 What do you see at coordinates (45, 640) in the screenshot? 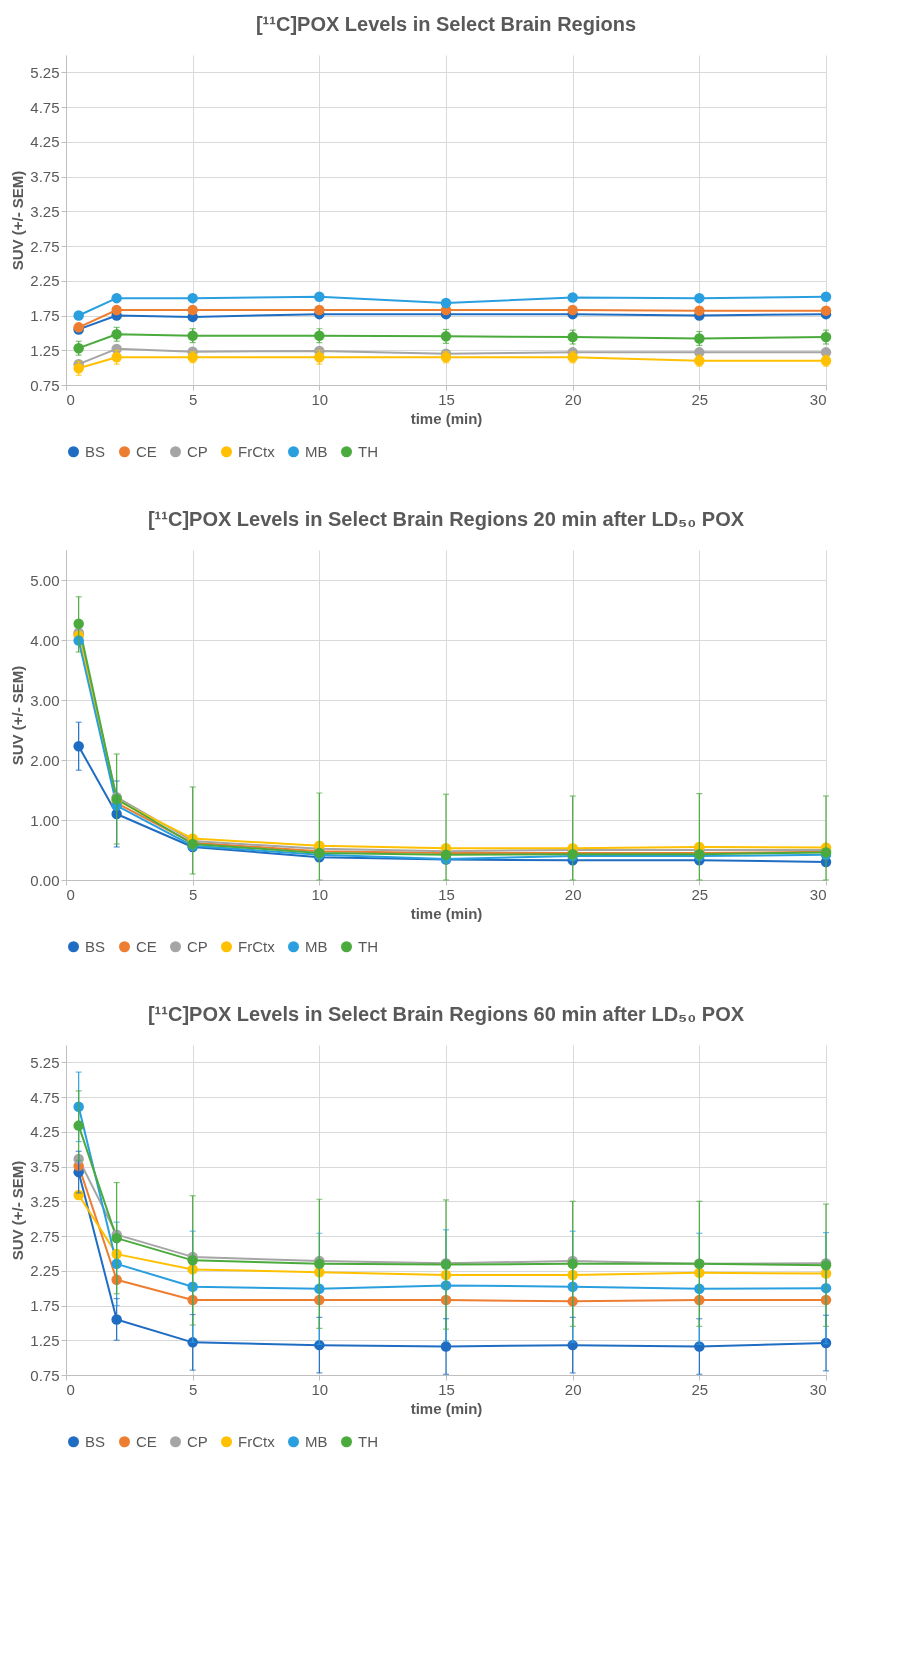
I see `y-tick-label: 4.00` at bounding box center [45, 640].